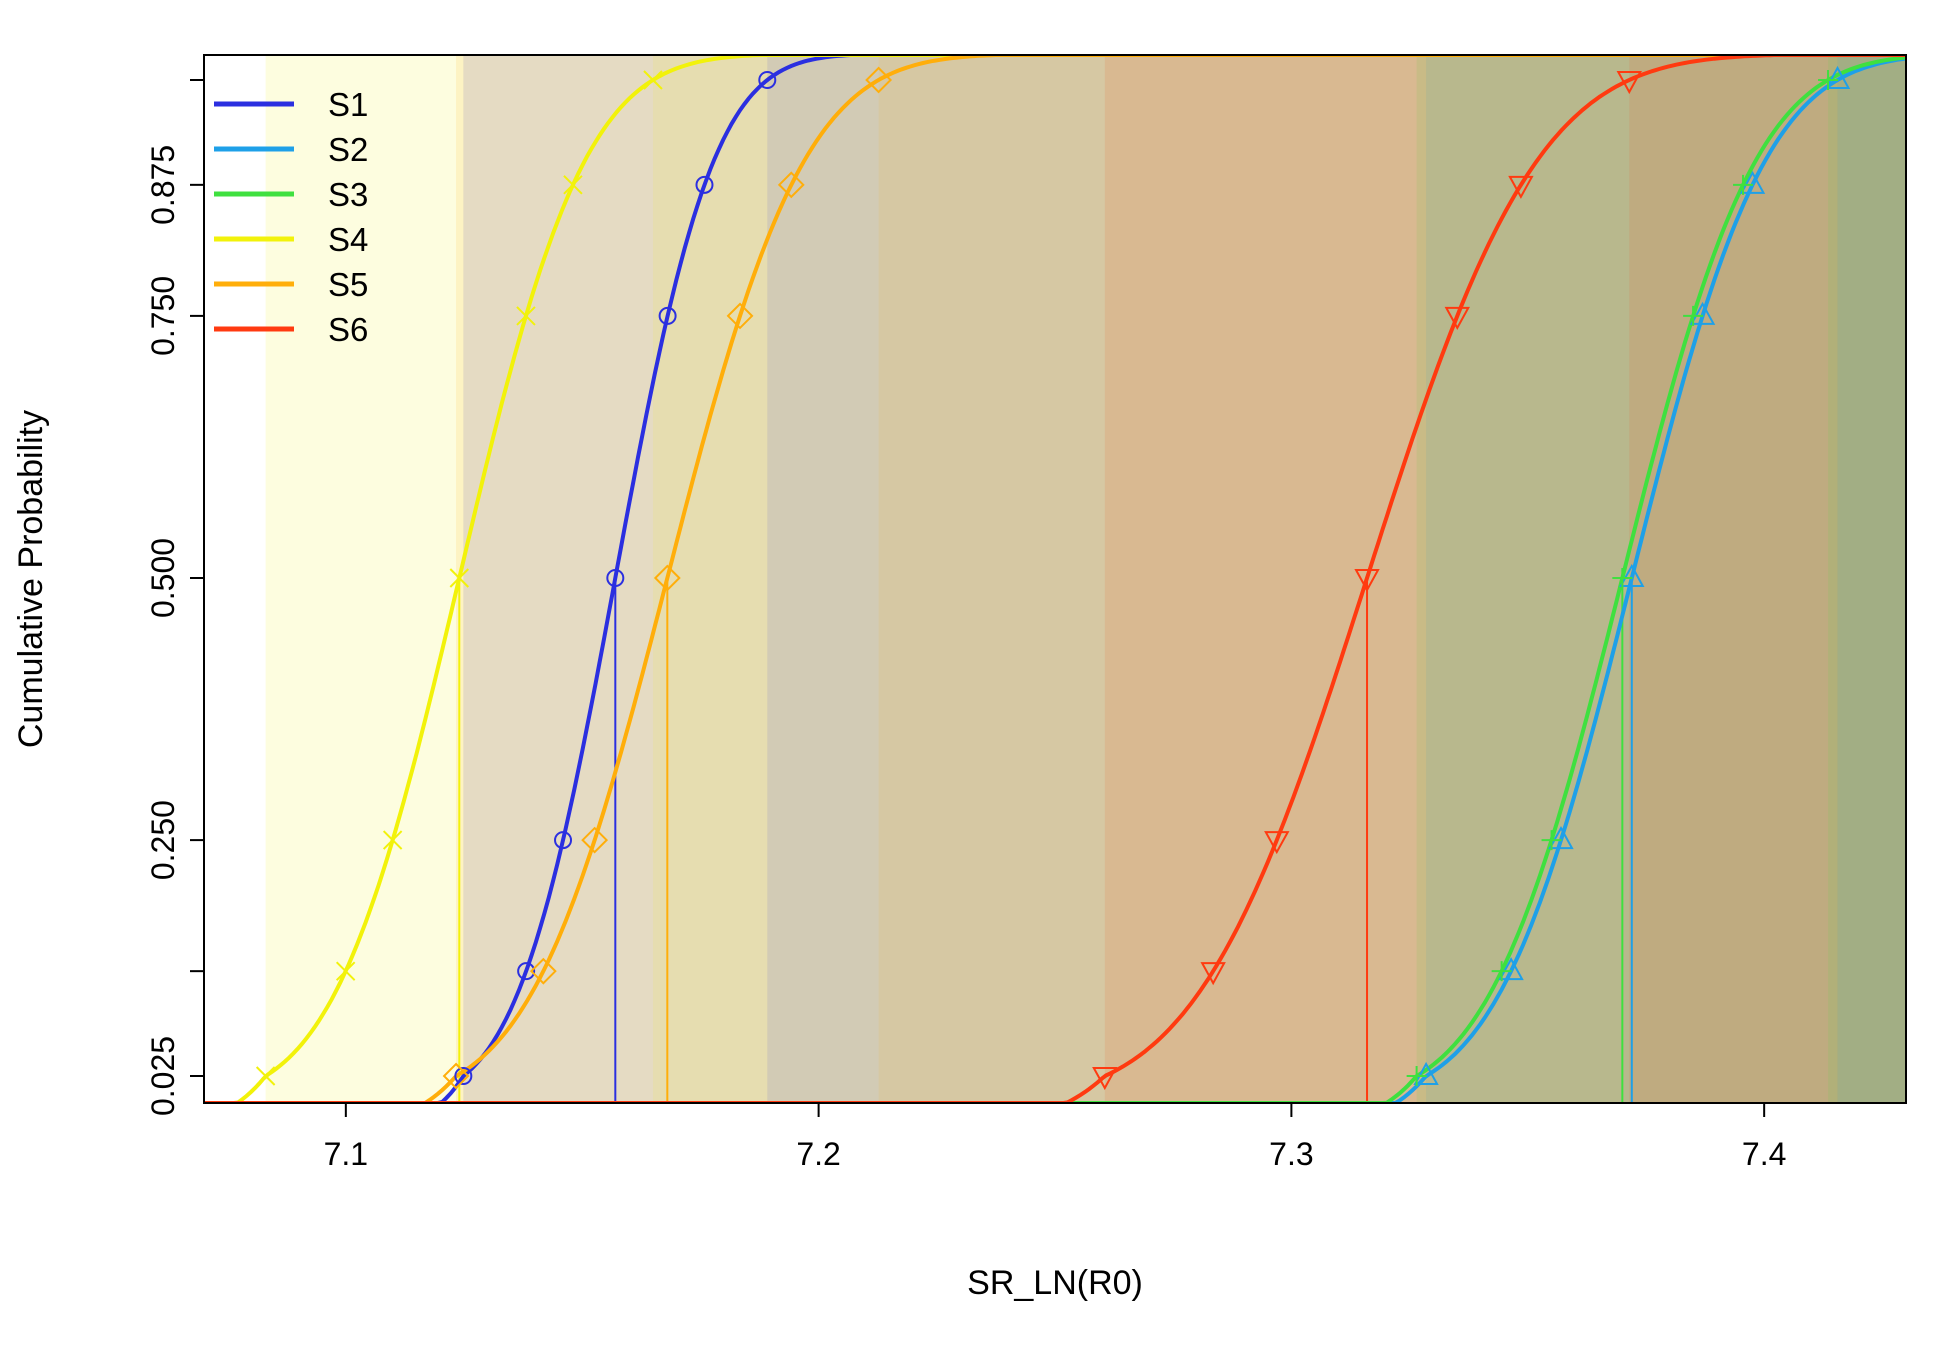 This screenshot has height=1350, width=1950. I want to click on x-axis-label: SR_LN(R0), so click(1055, 1283).